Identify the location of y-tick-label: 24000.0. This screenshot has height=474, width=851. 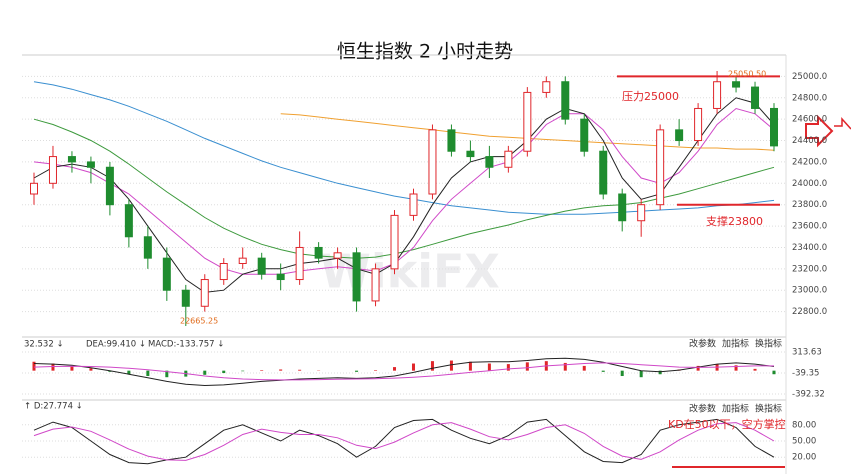
(809, 184).